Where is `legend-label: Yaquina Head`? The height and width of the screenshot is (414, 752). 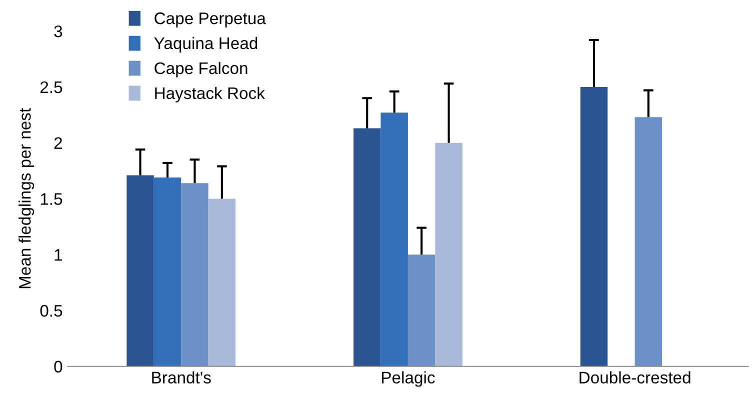 legend-label: Yaquina Head is located at coordinates (206, 44).